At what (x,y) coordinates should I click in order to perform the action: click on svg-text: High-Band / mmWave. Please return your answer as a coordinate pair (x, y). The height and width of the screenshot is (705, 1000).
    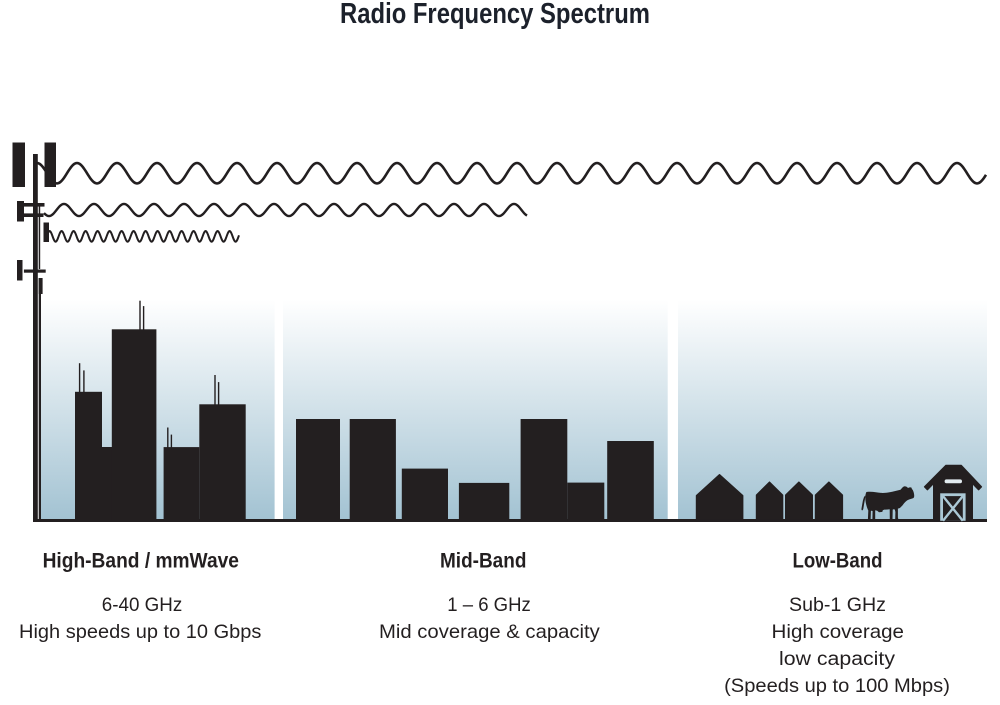
    Looking at the image, I should click on (141, 560).